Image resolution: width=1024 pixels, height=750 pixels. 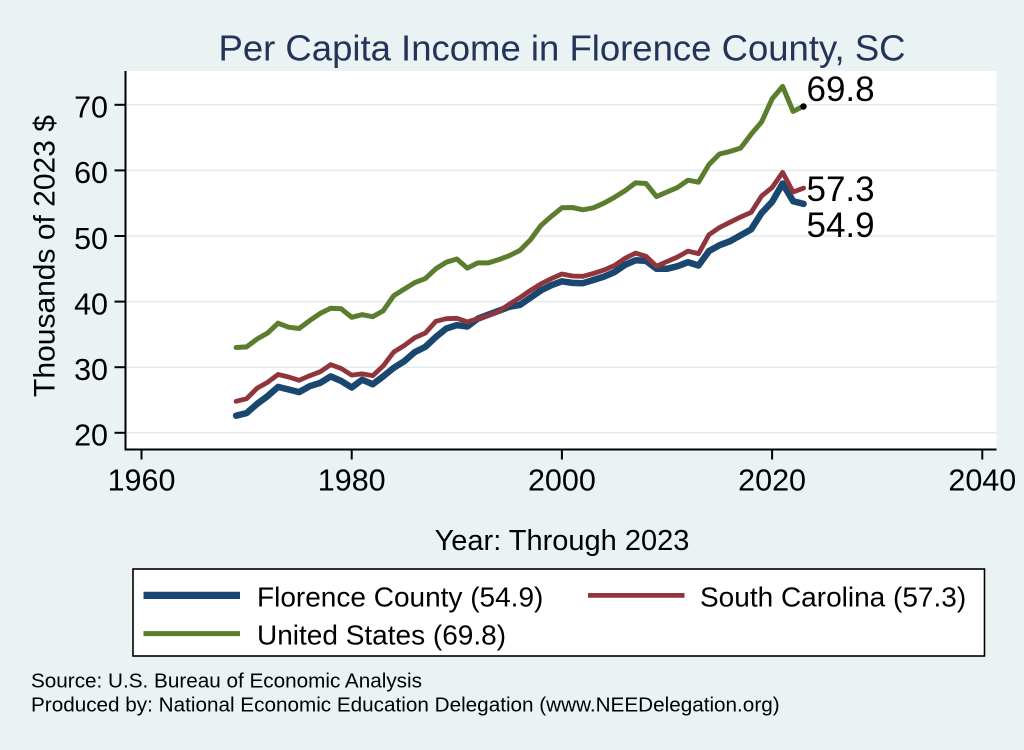 What do you see at coordinates (352, 480) in the screenshot?
I see `svg-text: 1980` at bounding box center [352, 480].